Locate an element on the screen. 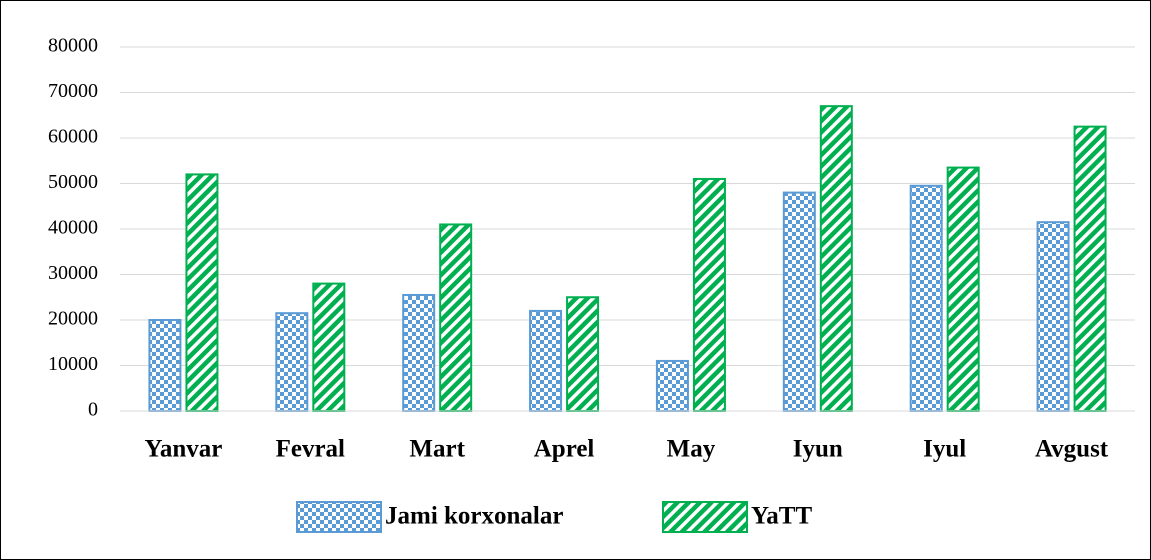 The width and height of the screenshot is (1151, 560). y-tick-label: 20000 is located at coordinates (73, 319).